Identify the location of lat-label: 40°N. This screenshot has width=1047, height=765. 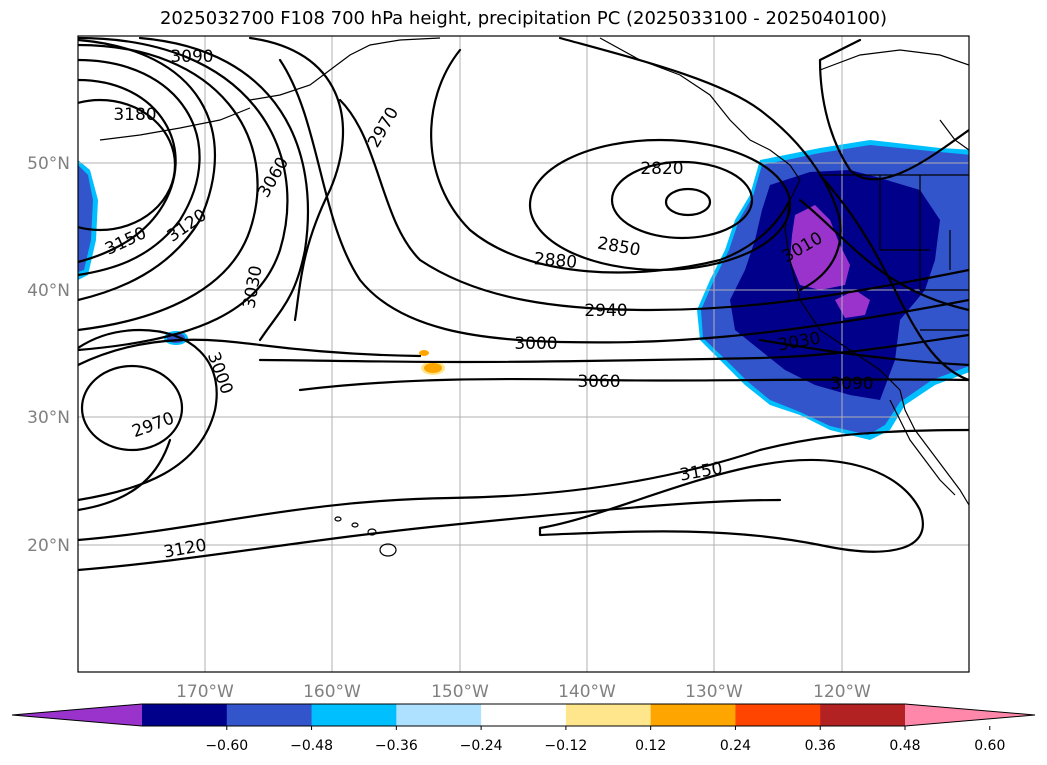
(48, 291).